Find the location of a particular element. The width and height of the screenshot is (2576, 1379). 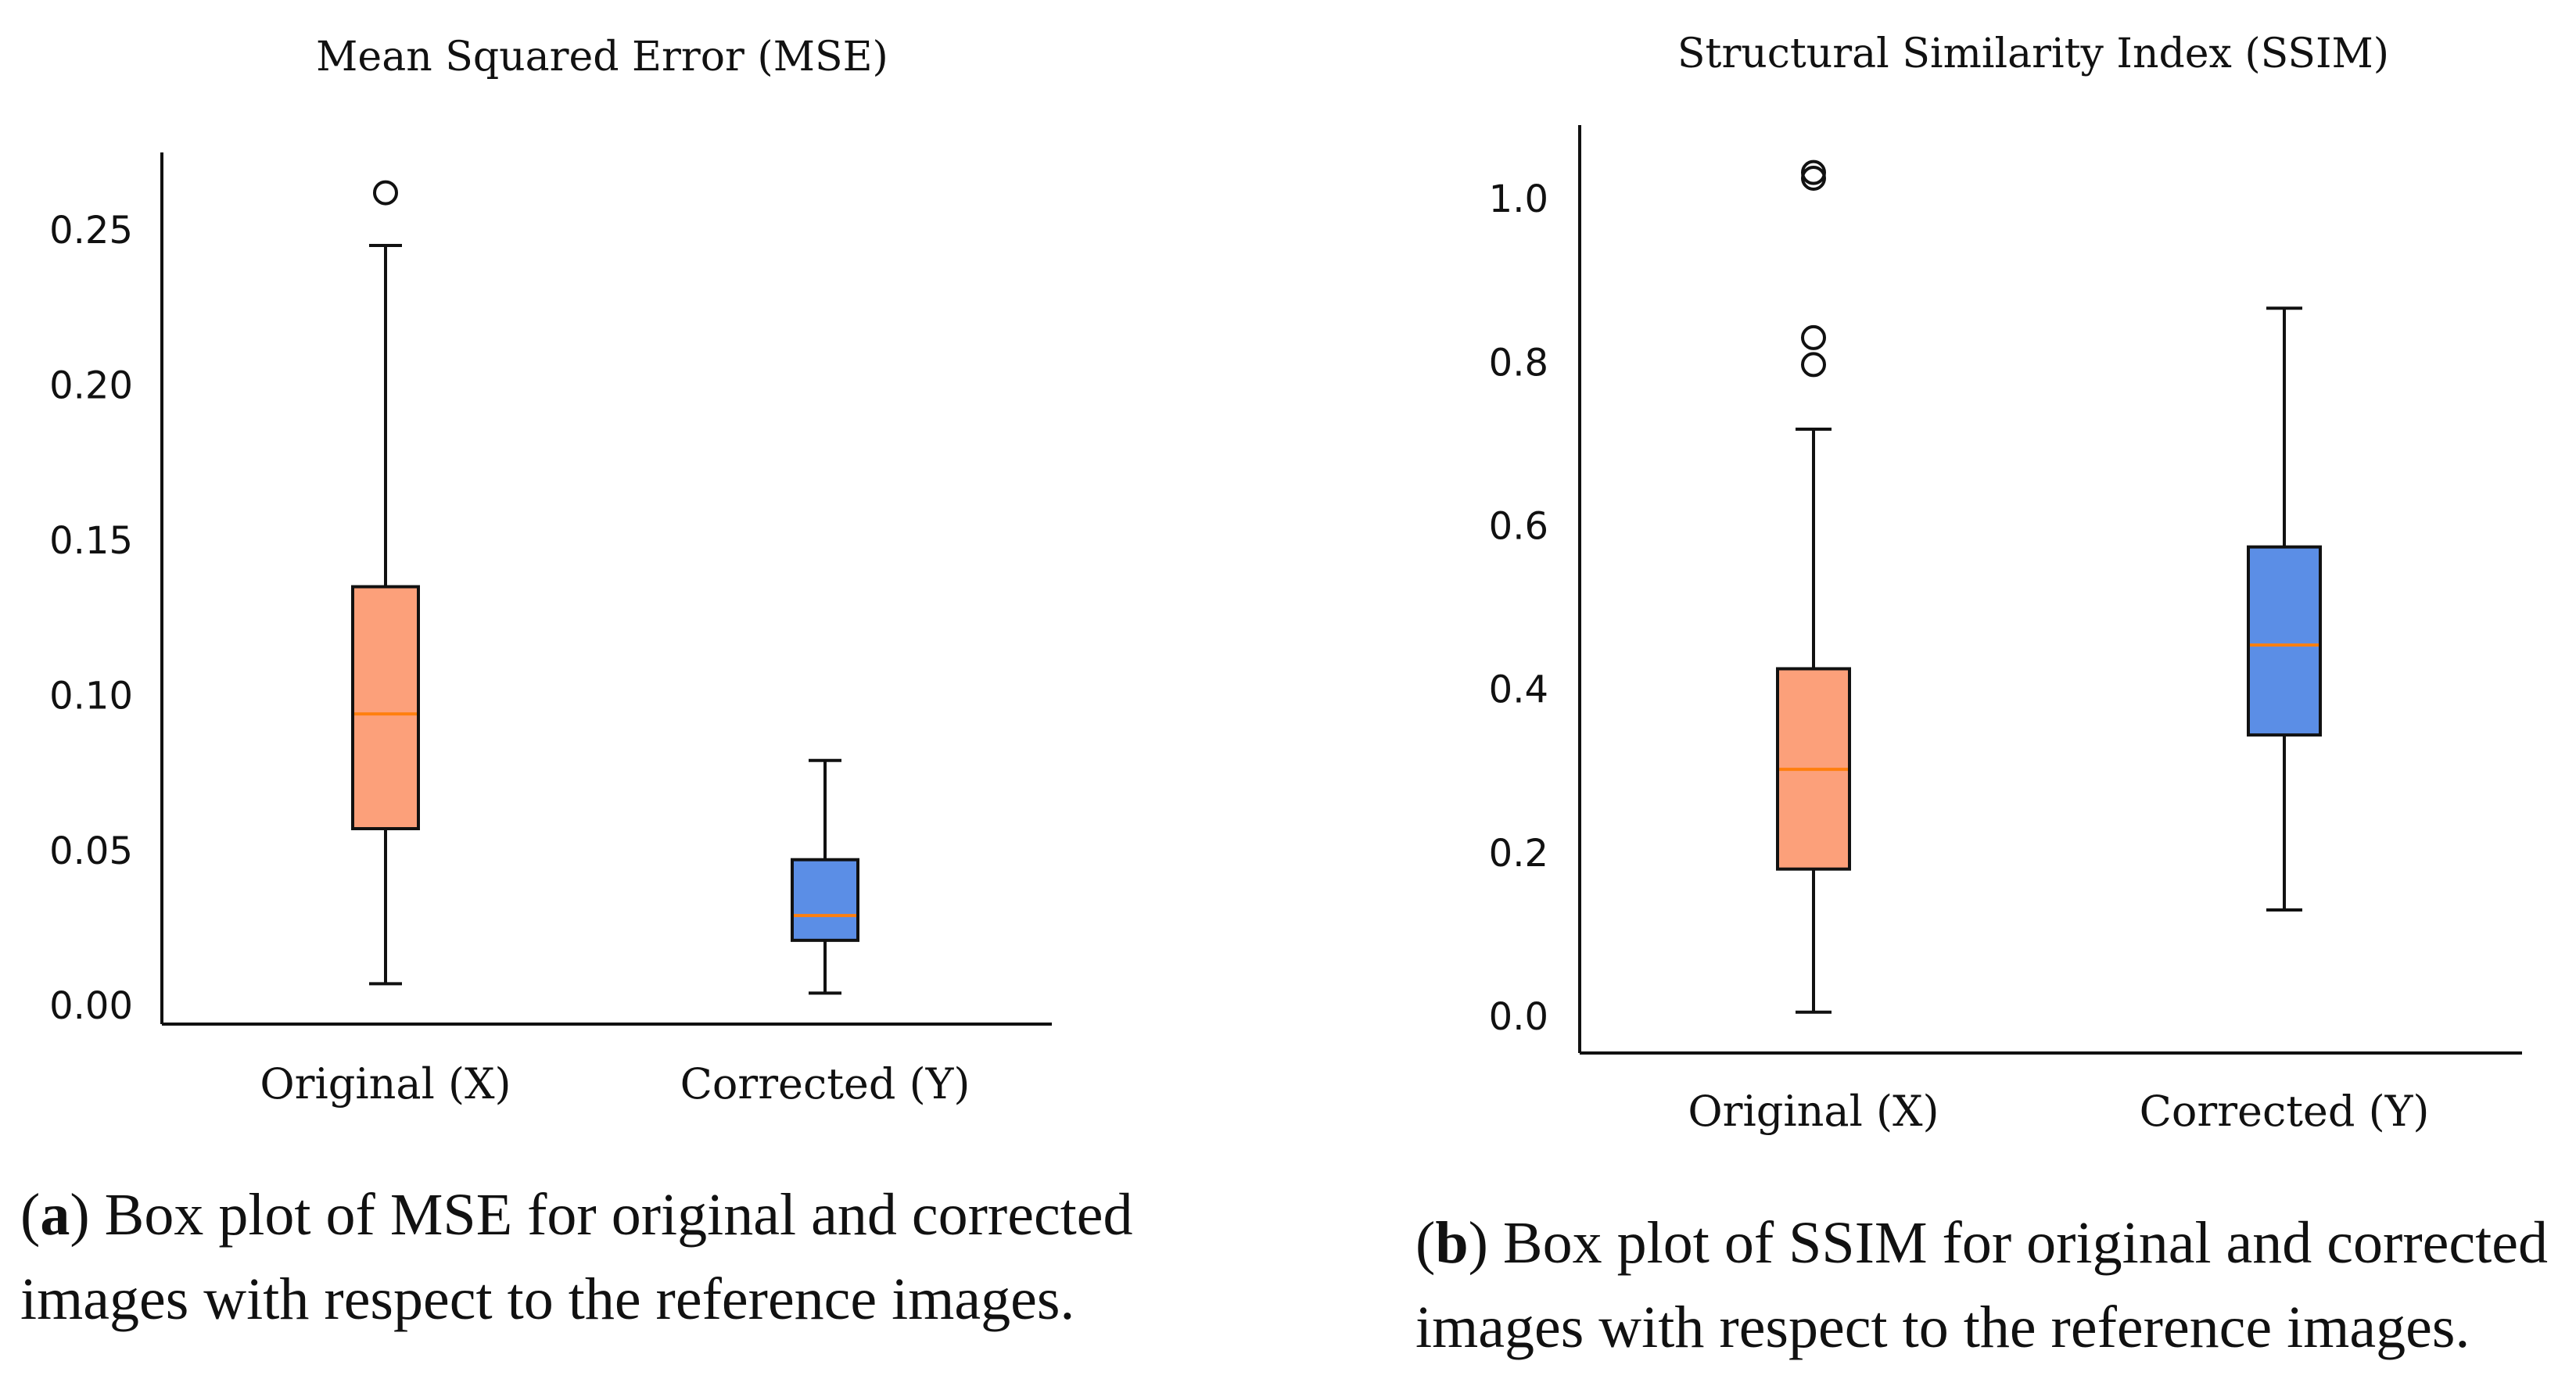

mse-ytick-label: 0.20 is located at coordinates (91, 386).